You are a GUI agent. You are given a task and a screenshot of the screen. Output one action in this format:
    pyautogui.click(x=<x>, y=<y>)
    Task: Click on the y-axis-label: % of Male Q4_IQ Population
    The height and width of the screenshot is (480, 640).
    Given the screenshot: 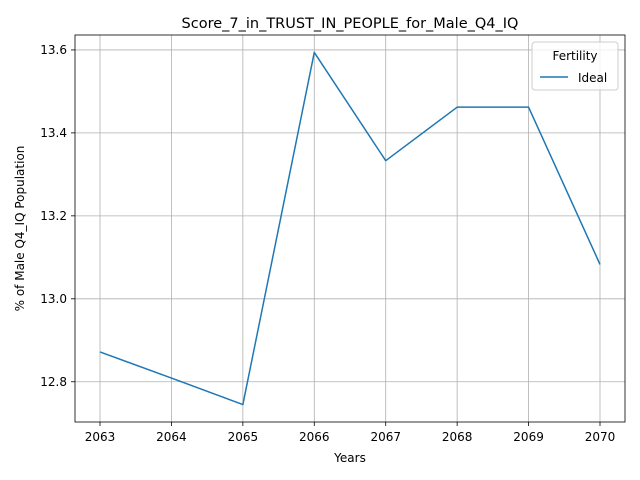 What is the action you would take?
    pyautogui.click(x=20, y=229)
    